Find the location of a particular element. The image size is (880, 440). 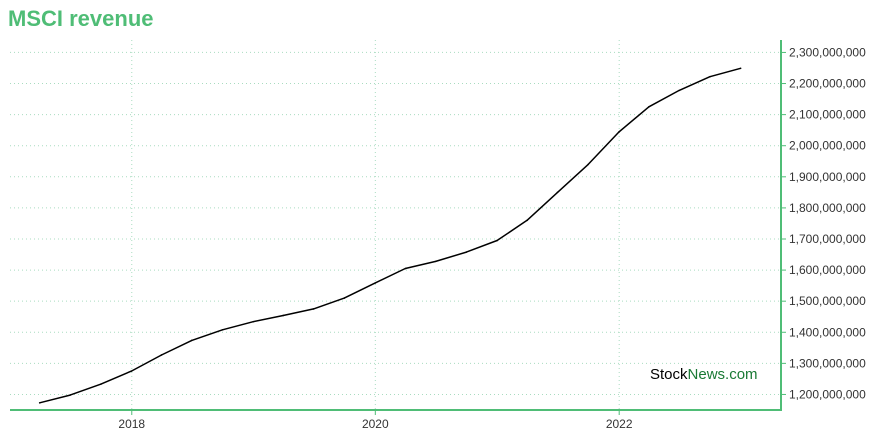

y-tick-label: 1,400,000,000 is located at coordinates (827, 332).